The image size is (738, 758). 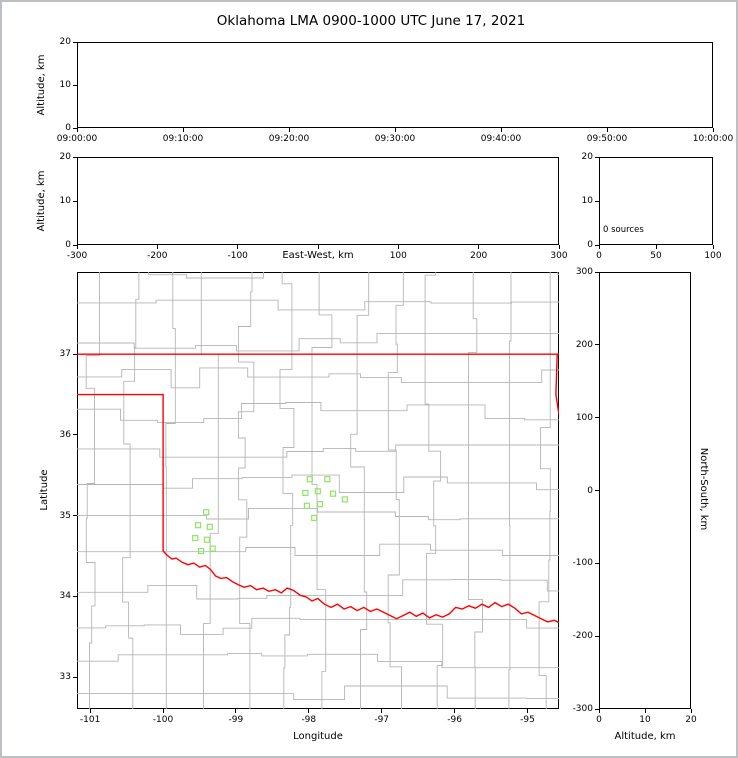 What do you see at coordinates (371, 21) in the screenshot?
I see `figure-title: Oklahoma LMA 0900-1000 UTC June 17, 2021` at bounding box center [371, 21].